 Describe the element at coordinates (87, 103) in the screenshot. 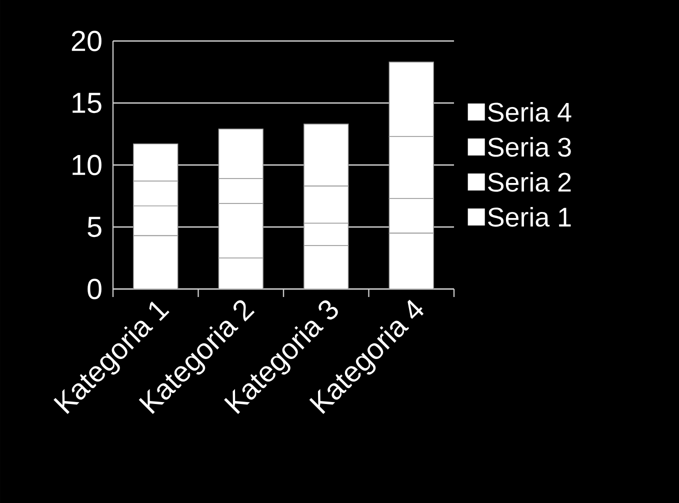

I see `y-tick-label: 15` at that location.